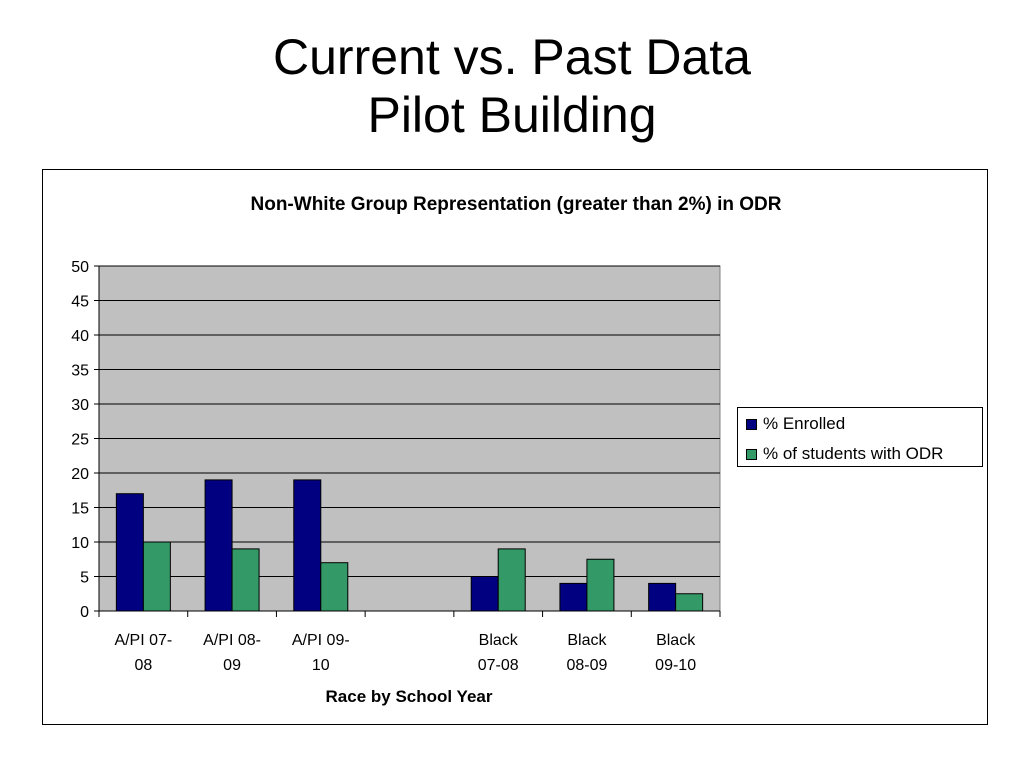 The height and width of the screenshot is (768, 1024). I want to click on y-tick-label: 0, so click(84, 612).